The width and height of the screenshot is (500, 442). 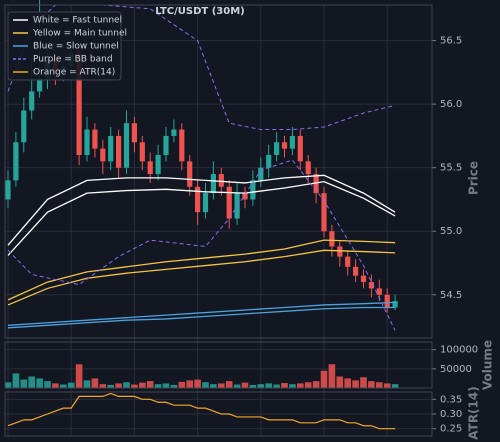 What do you see at coordinates (451, 429) in the screenshot?
I see `y-tick-label: 0.25` at bounding box center [451, 429].